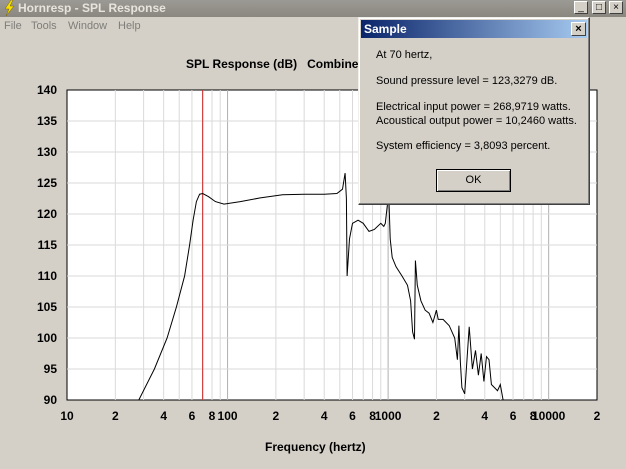  What do you see at coordinates (404, 55) in the screenshot?
I see `dialog-frequency-text: At 70 hertz,` at bounding box center [404, 55].